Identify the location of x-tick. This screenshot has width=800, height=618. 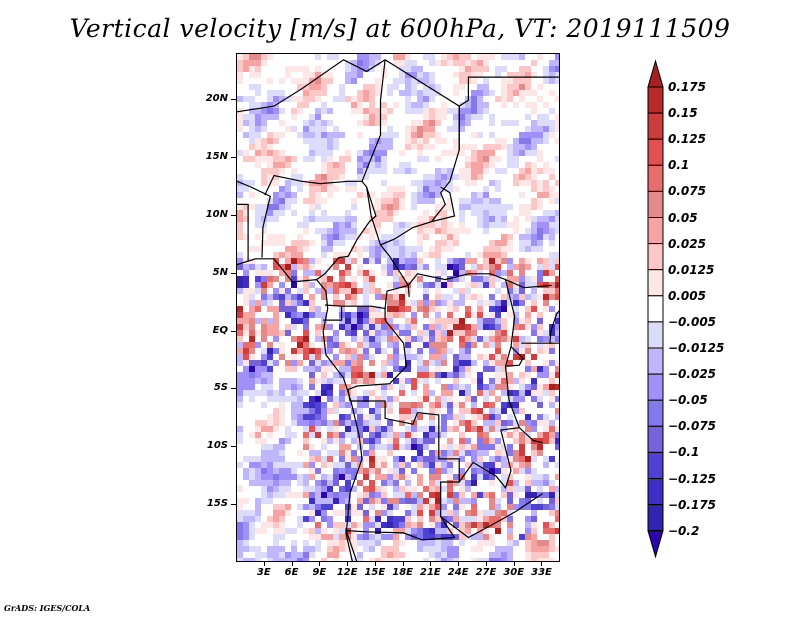
(348, 564).